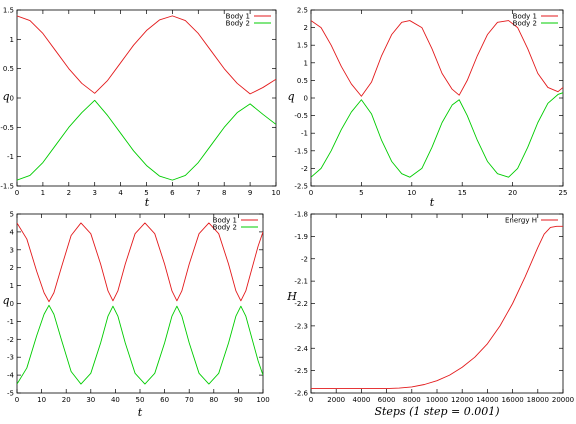  I want to click on x-tick-label: 90, so click(238, 400).